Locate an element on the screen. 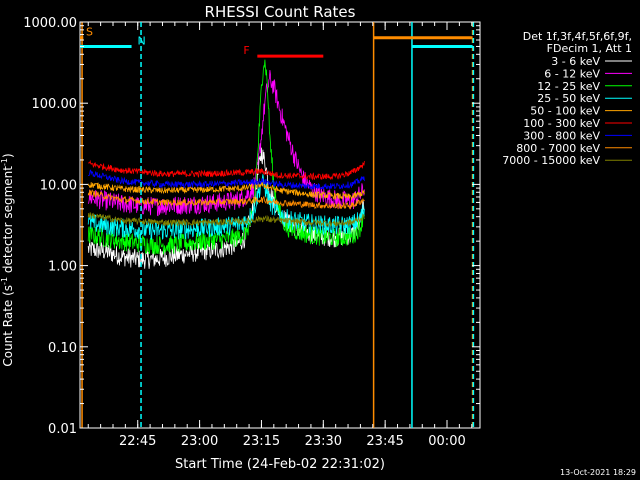 The width and height of the screenshot is (640, 480). flag-label: N is located at coordinates (142, 40).